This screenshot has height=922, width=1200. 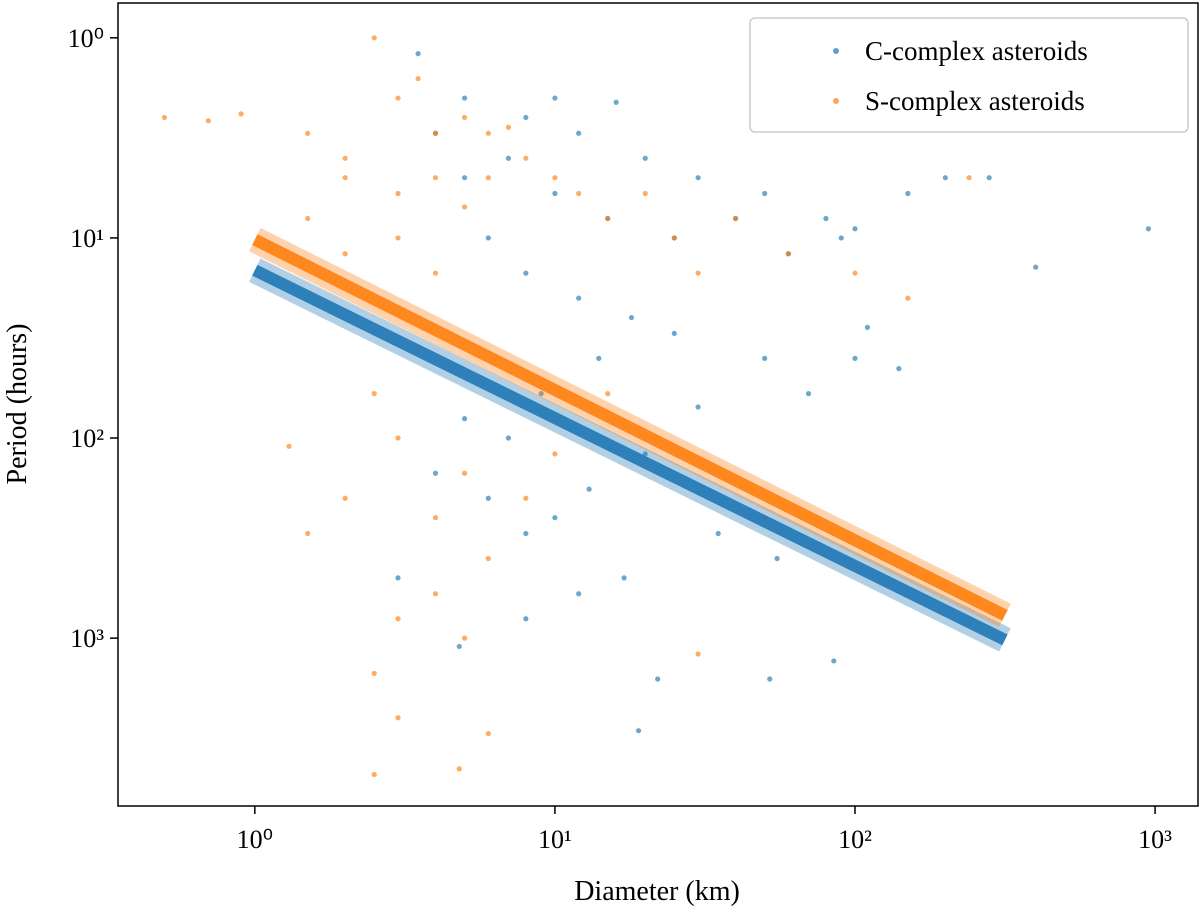 What do you see at coordinates (1155, 839) in the screenshot?
I see `x-tick-label: 10³` at bounding box center [1155, 839].